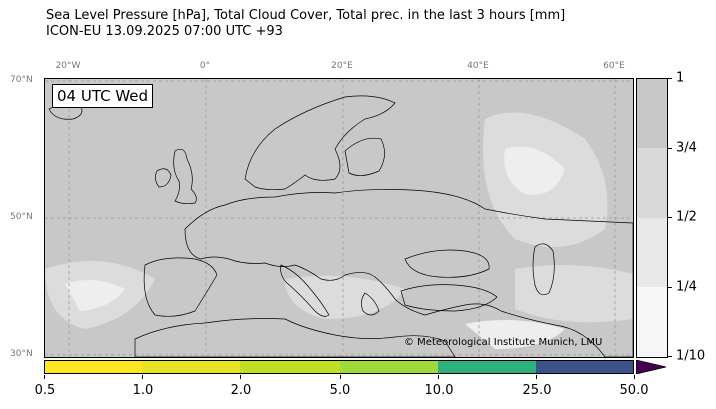 Image resolution: width=716 pixels, height=409 pixels. Describe the element at coordinates (45, 390) in the screenshot. I see `precip-label-0-5: 0.5` at that location.